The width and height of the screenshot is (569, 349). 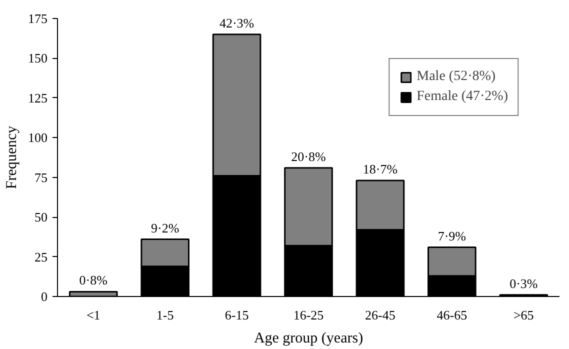 I want to click on legend-label: Male (52·8%), so click(x=456, y=77).